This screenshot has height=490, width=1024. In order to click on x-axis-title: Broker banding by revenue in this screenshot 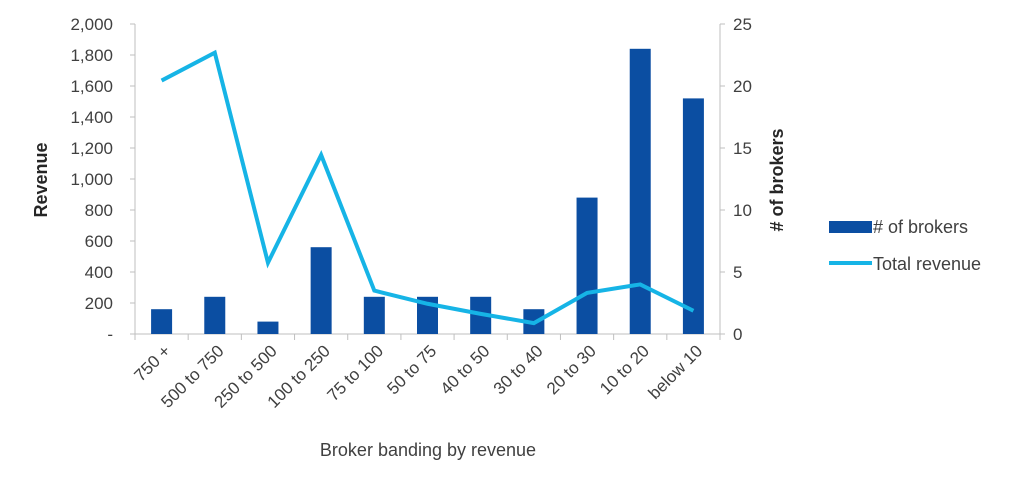, I will do `click(428, 450)`.